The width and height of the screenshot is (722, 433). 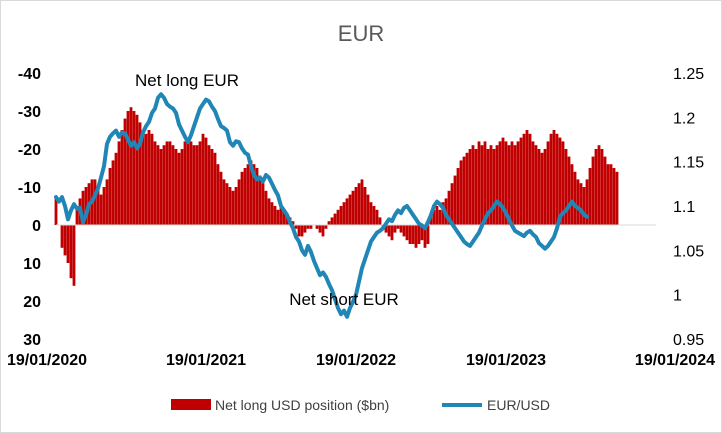 What do you see at coordinates (302, 405) in the screenshot?
I see `legend-bar-label: Net long USD position ($bn)` at bounding box center [302, 405].